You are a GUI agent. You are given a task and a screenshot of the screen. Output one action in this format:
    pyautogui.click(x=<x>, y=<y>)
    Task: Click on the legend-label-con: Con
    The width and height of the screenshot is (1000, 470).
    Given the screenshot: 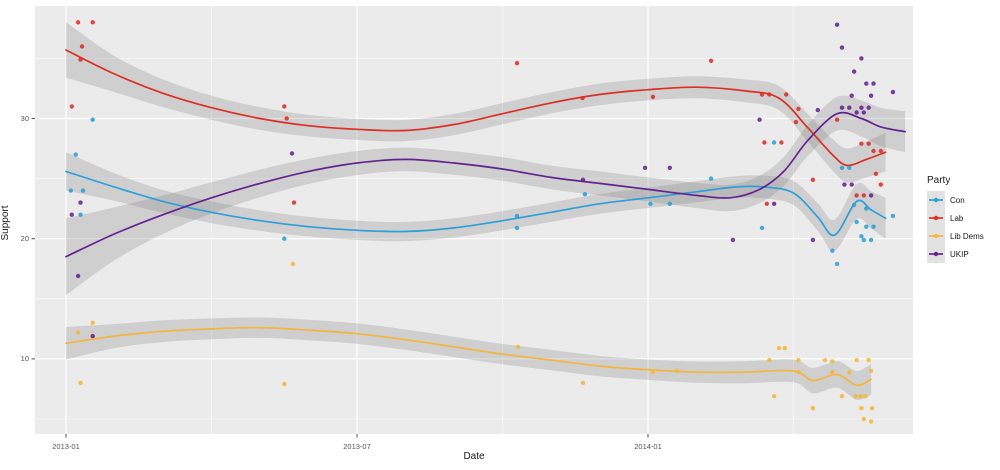 What is the action you would take?
    pyautogui.click(x=957, y=200)
    